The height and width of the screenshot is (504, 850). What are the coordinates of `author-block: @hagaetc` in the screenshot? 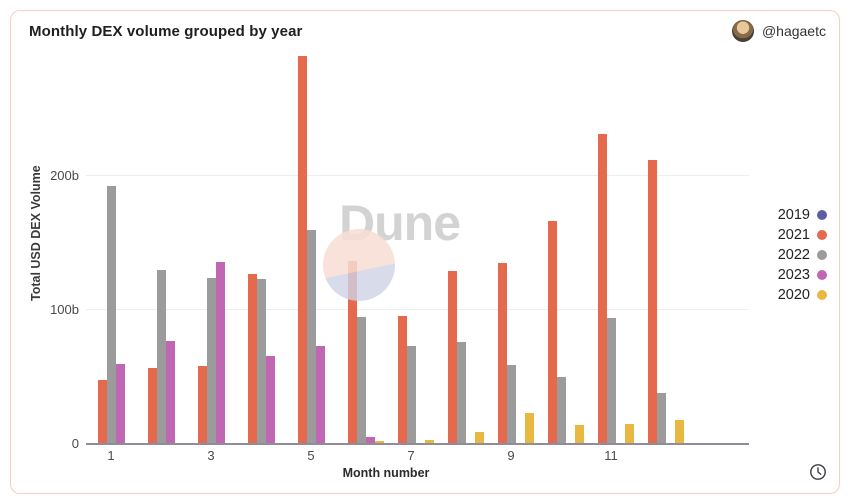 It's located at (778, 31).